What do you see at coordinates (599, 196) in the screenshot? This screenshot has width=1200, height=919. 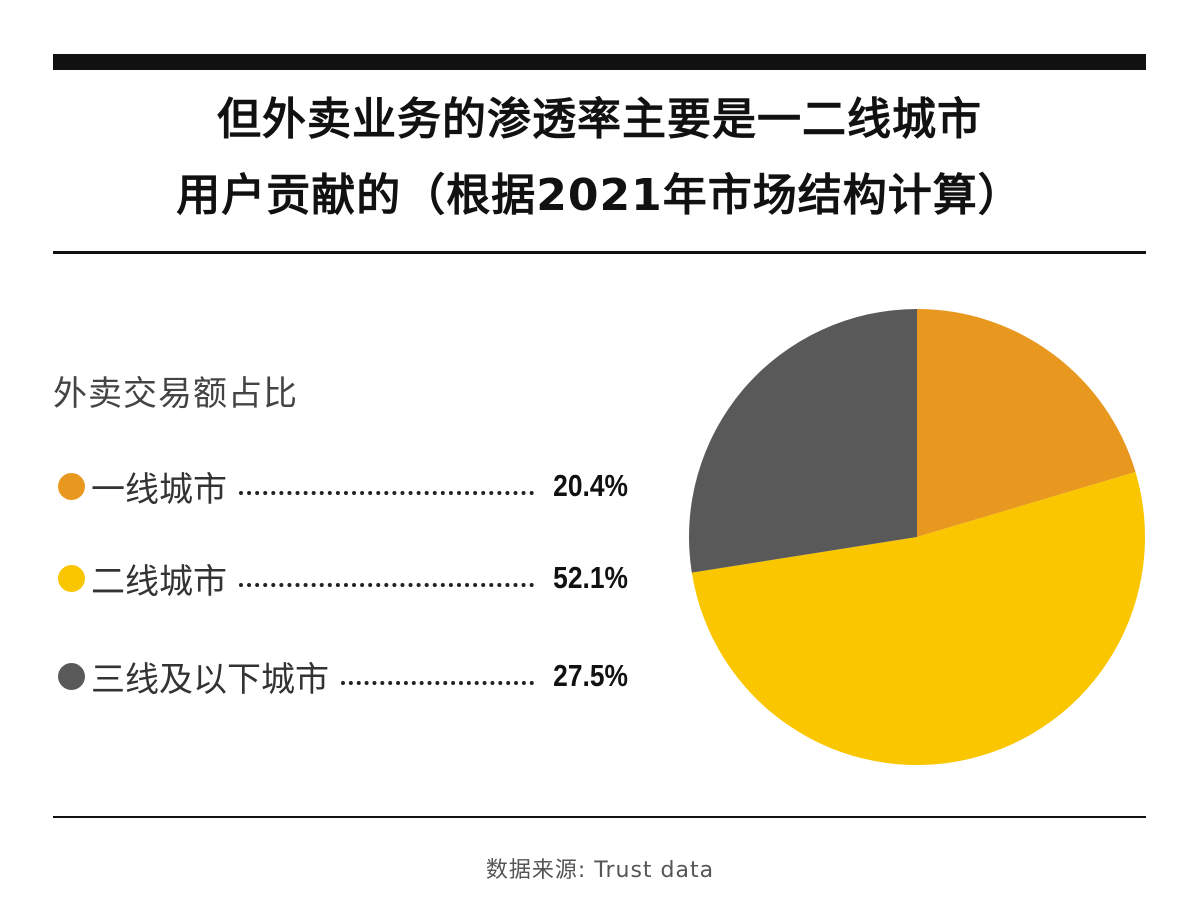 I see `title-line-2: 用户贡献的（根据2021年市场结构计算）` at bounding box center [599, 196].